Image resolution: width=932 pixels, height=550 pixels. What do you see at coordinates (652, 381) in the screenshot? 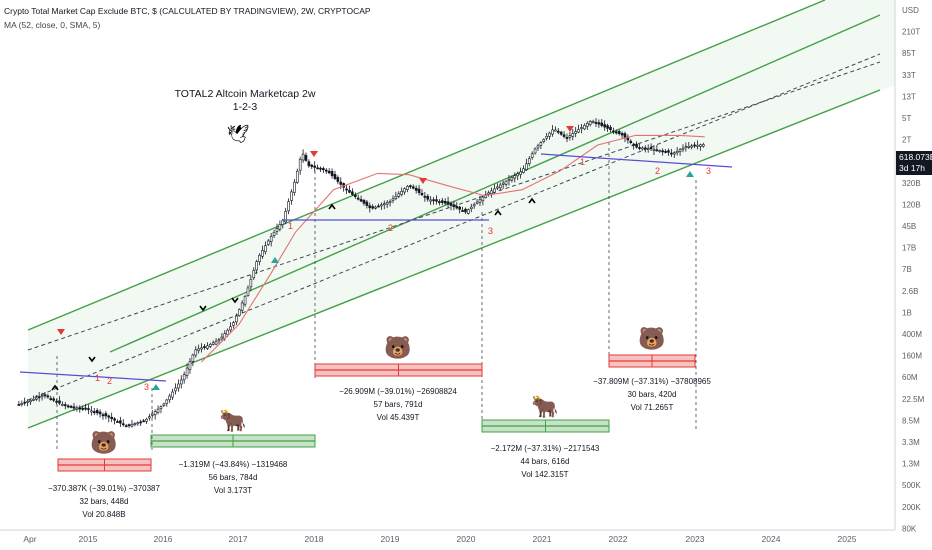
I see `measure-text-line: −37.809M (−37.31%) −37808965` at bounding box center [652, 381].